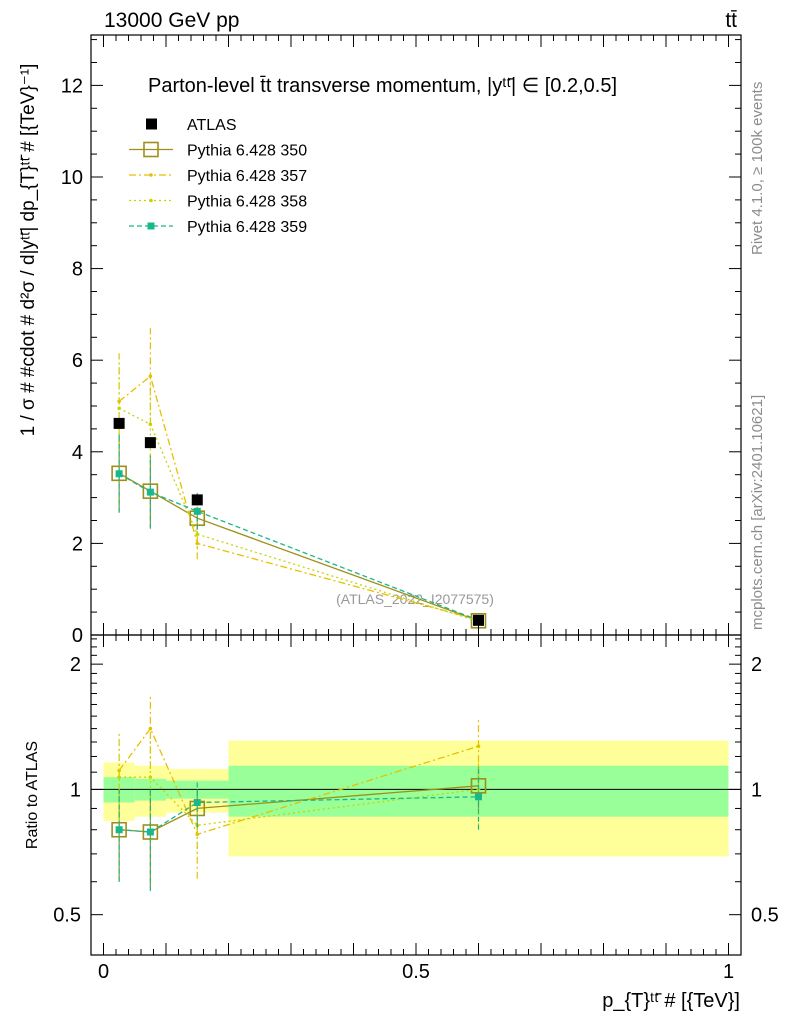 The height and width of the screenshot is (1029, 786). I want to click on x-axis-label: p_{T}ᵗᵗ̄ # [{TeV}], so click(671, 1001).